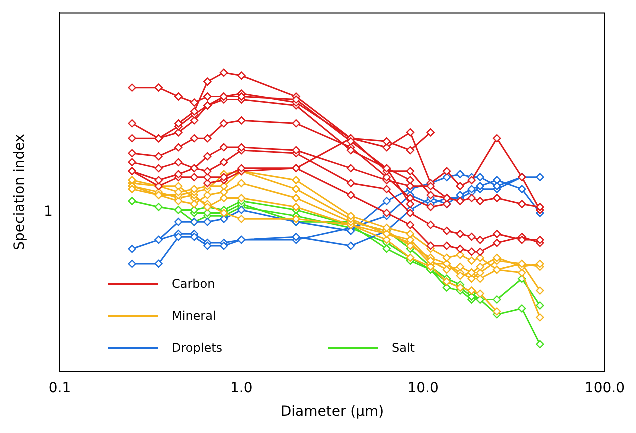  Describe the element at coordinates (194, 284) in the screenshot. I see `legend-label: Carbon` at that location.